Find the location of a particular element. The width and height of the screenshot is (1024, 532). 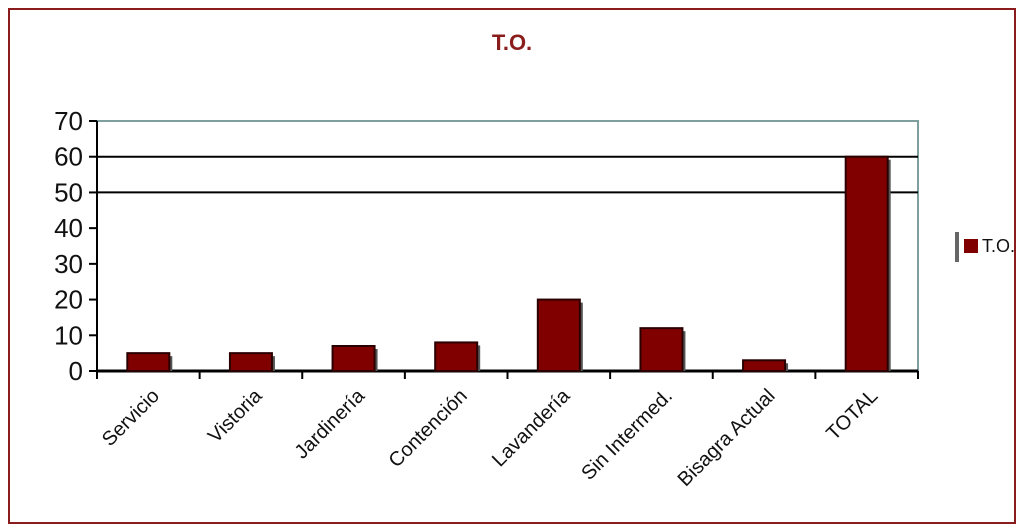

x-tick-label: Jardinería is located at coordinates (330, 423).